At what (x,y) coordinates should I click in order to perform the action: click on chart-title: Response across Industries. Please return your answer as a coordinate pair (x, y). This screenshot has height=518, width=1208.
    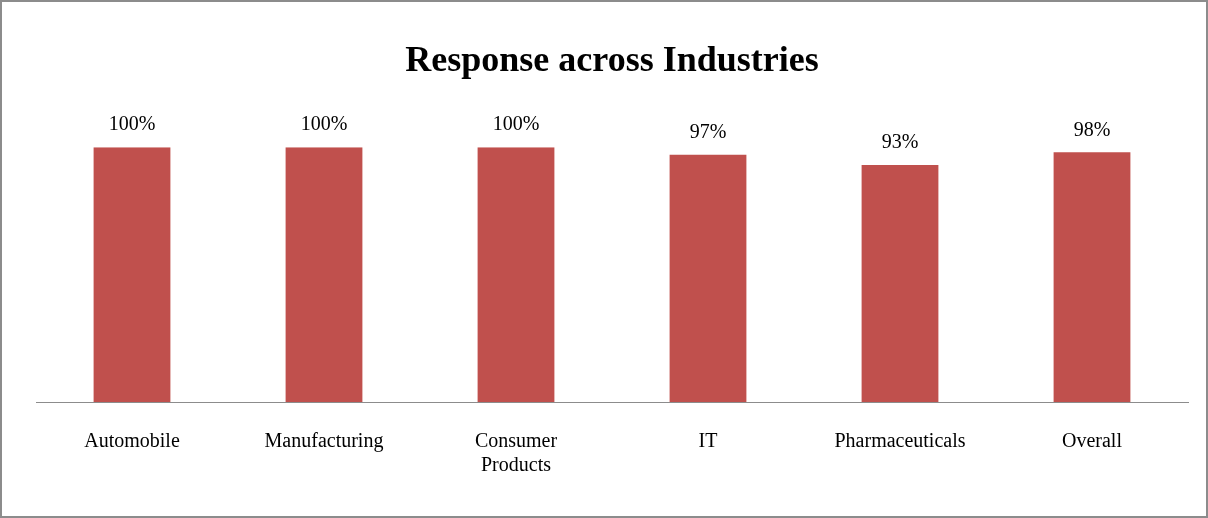
    Looking at the image, I should click on (612, 58).